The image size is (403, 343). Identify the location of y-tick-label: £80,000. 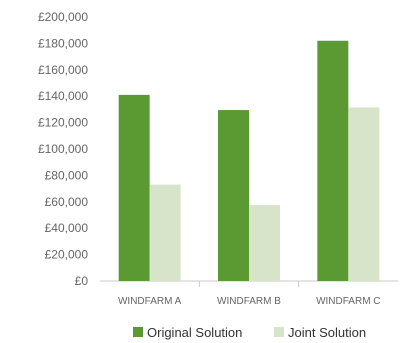
(67, 175).